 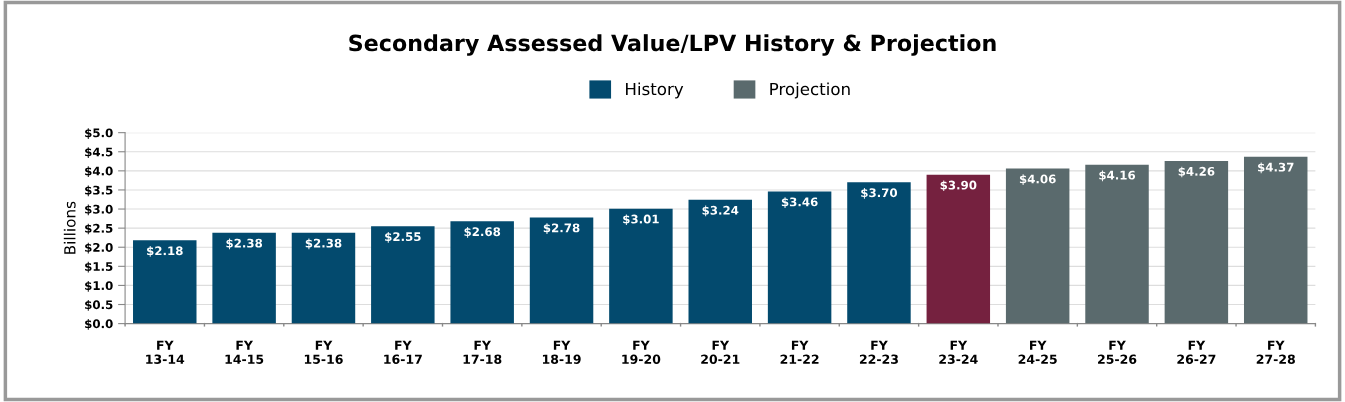 I want to click on data-label: $2.55, so click(x=403, y=237).